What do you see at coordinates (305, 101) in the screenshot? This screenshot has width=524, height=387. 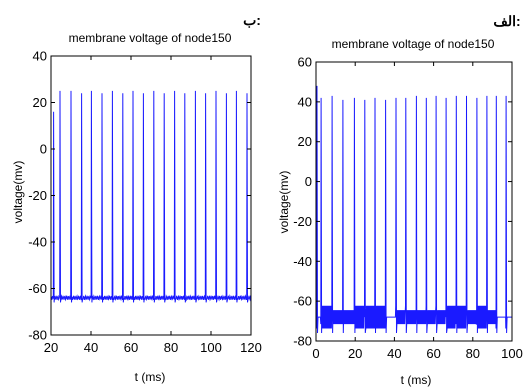 I see `panel-alef-y-tick-label: 40` at bounding box center [305, 101].